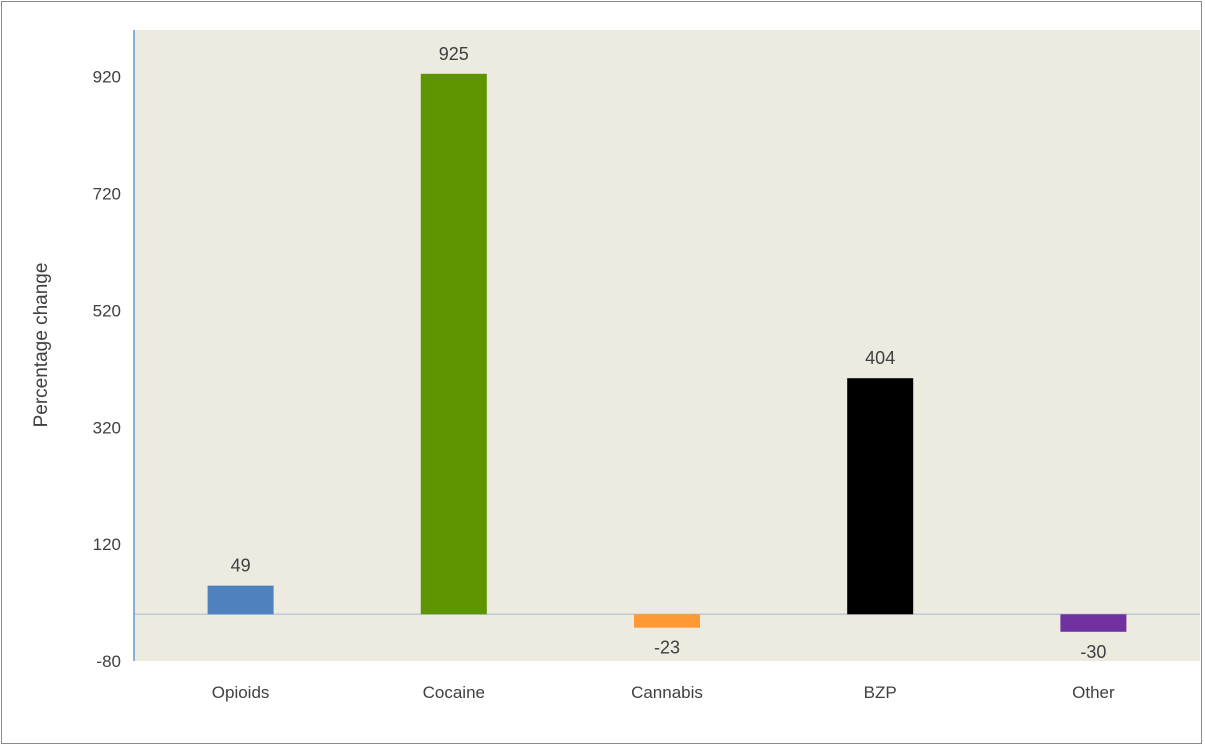  Describe the element at coordinates (107, 544) in the screenshot. I see `y-tick-label: 120` at that location.